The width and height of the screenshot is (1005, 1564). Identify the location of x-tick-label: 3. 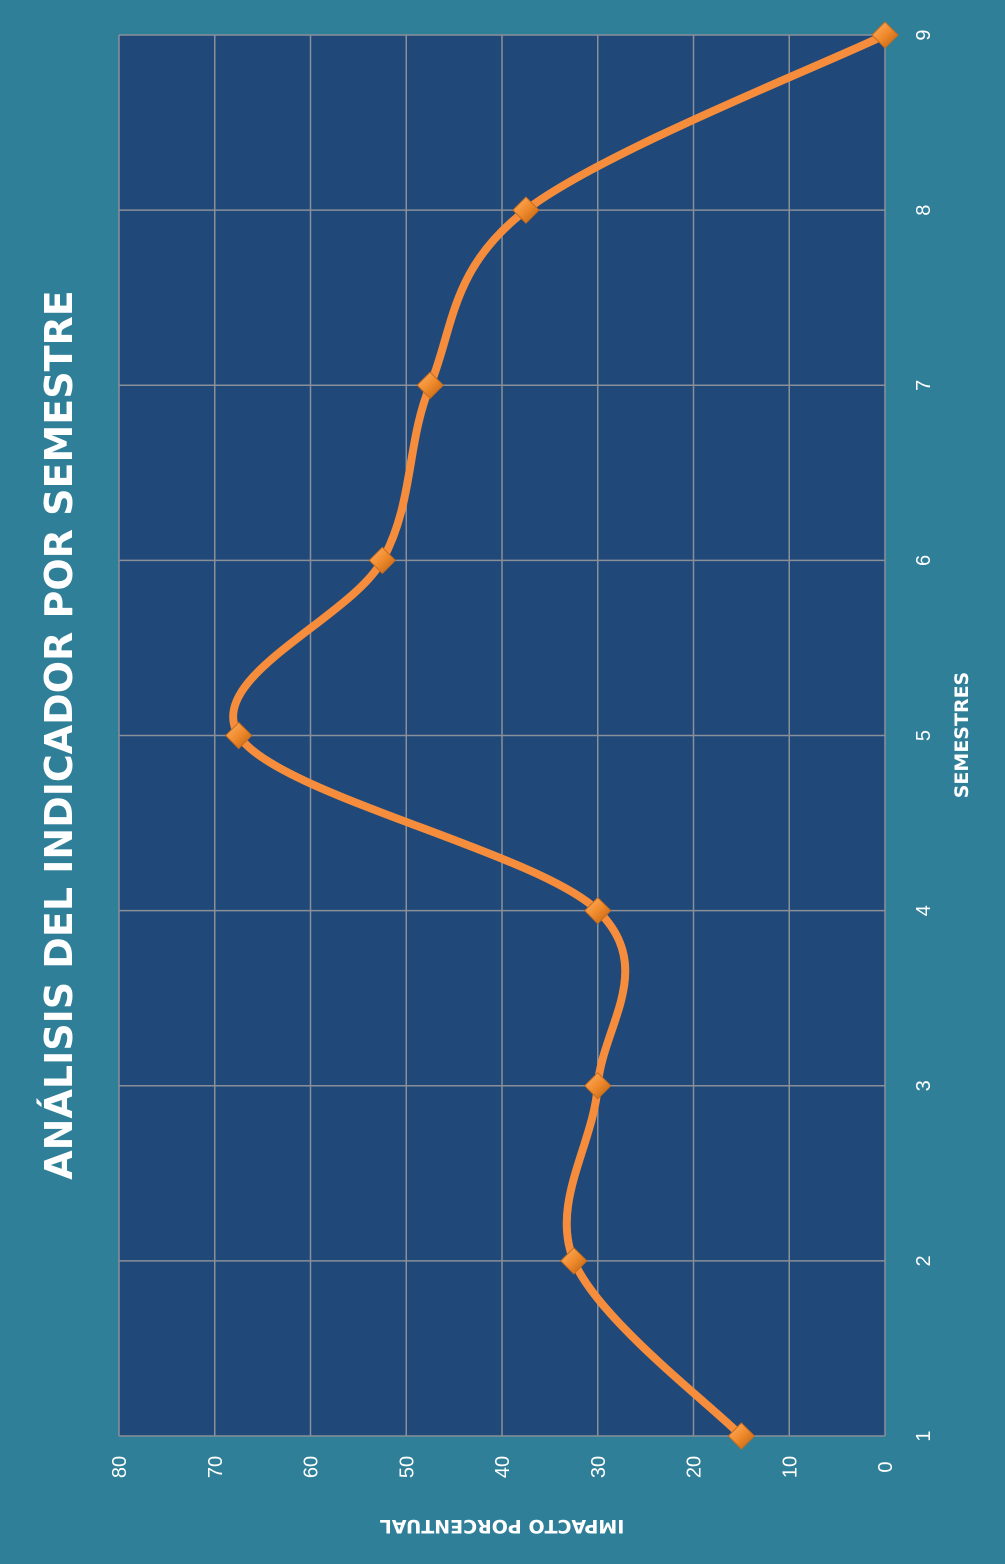
(924, 1085).